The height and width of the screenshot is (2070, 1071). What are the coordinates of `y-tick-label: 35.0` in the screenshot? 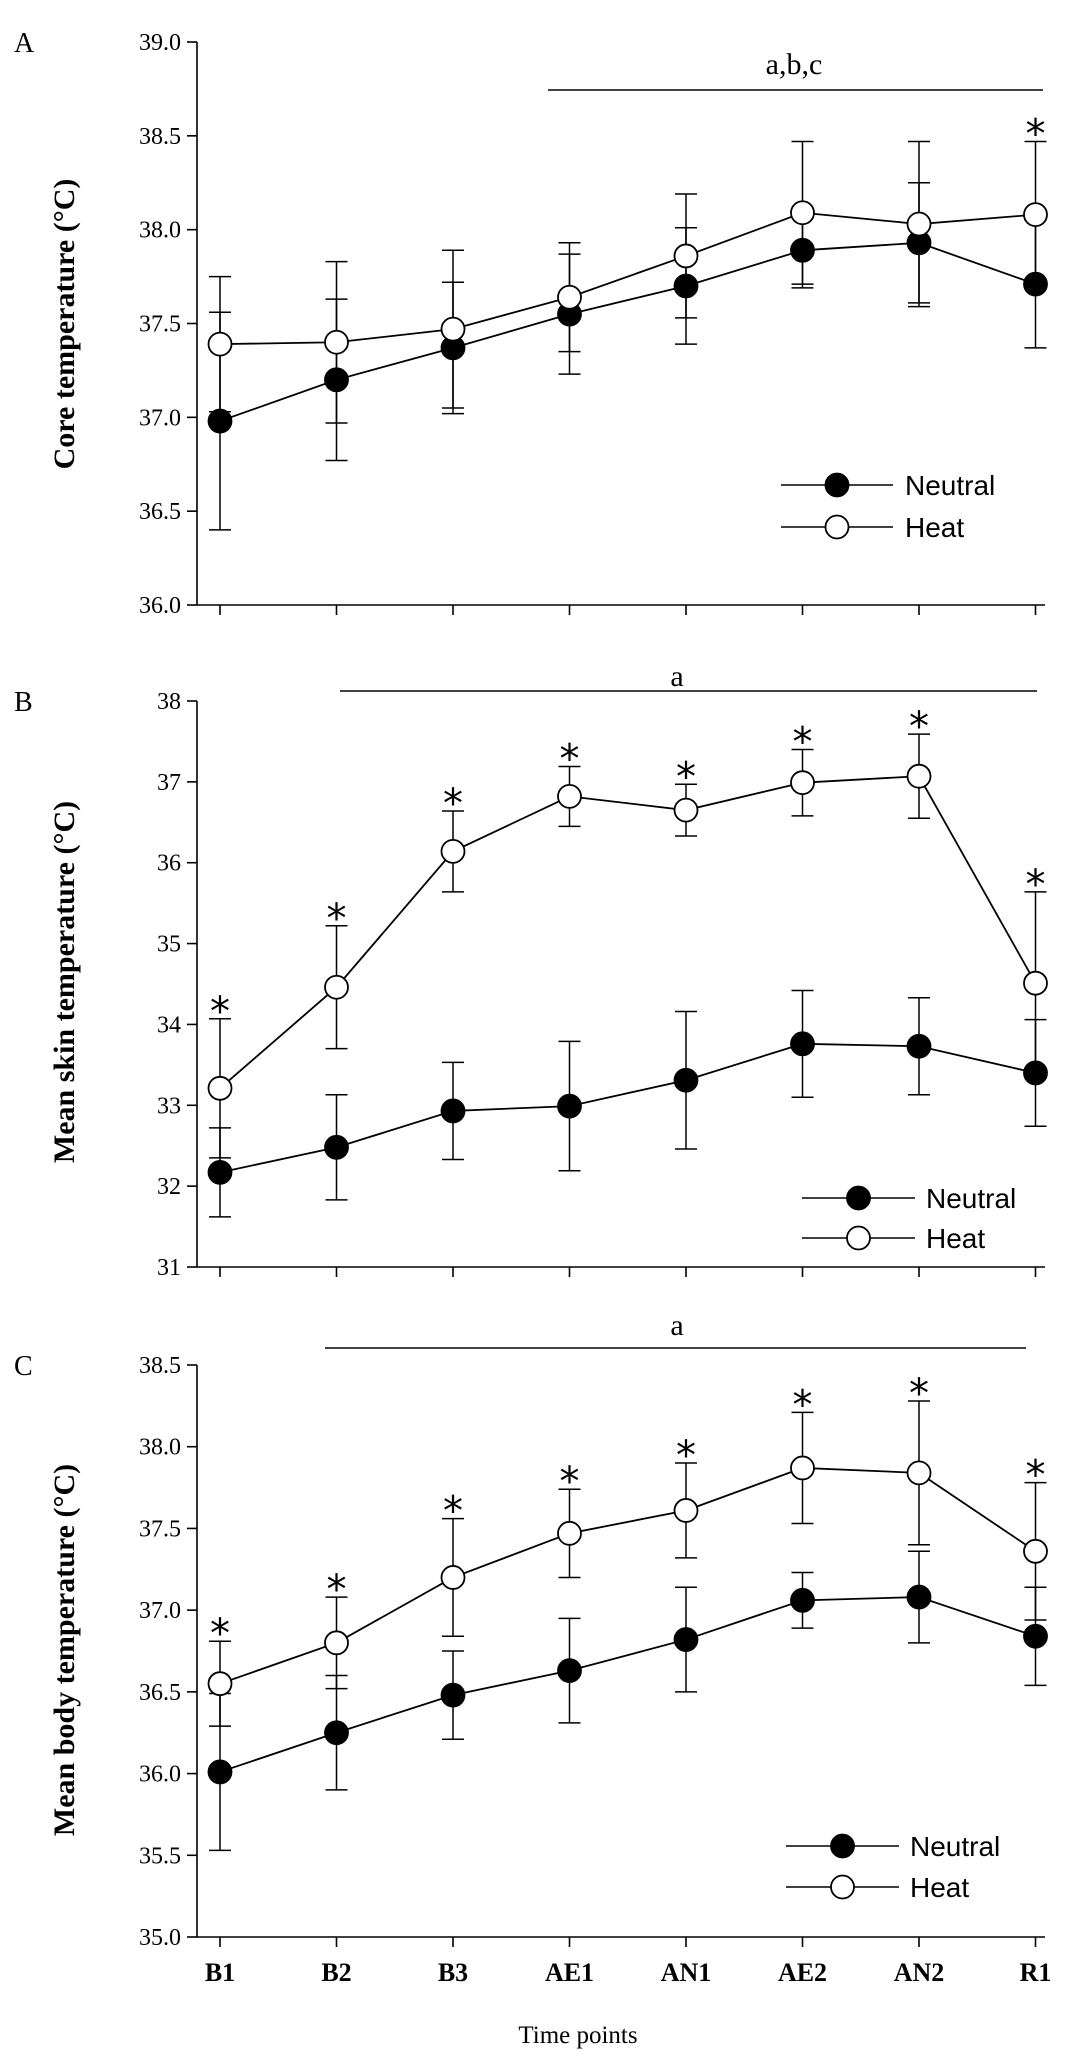 It's located at (160, 1938).